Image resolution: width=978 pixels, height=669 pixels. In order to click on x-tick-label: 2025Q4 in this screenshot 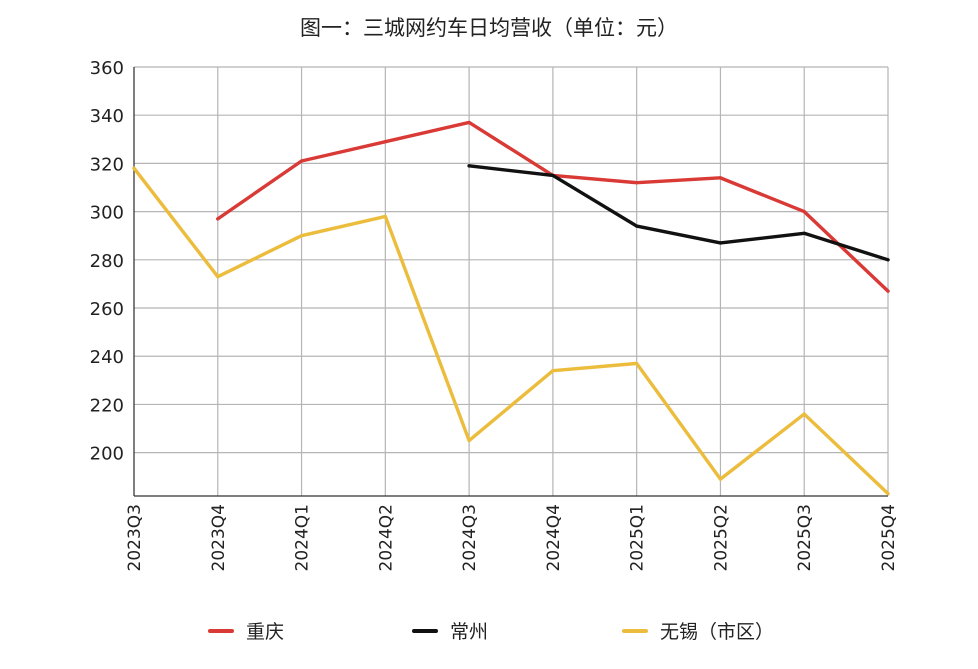, I will do `click(889, 537)`.